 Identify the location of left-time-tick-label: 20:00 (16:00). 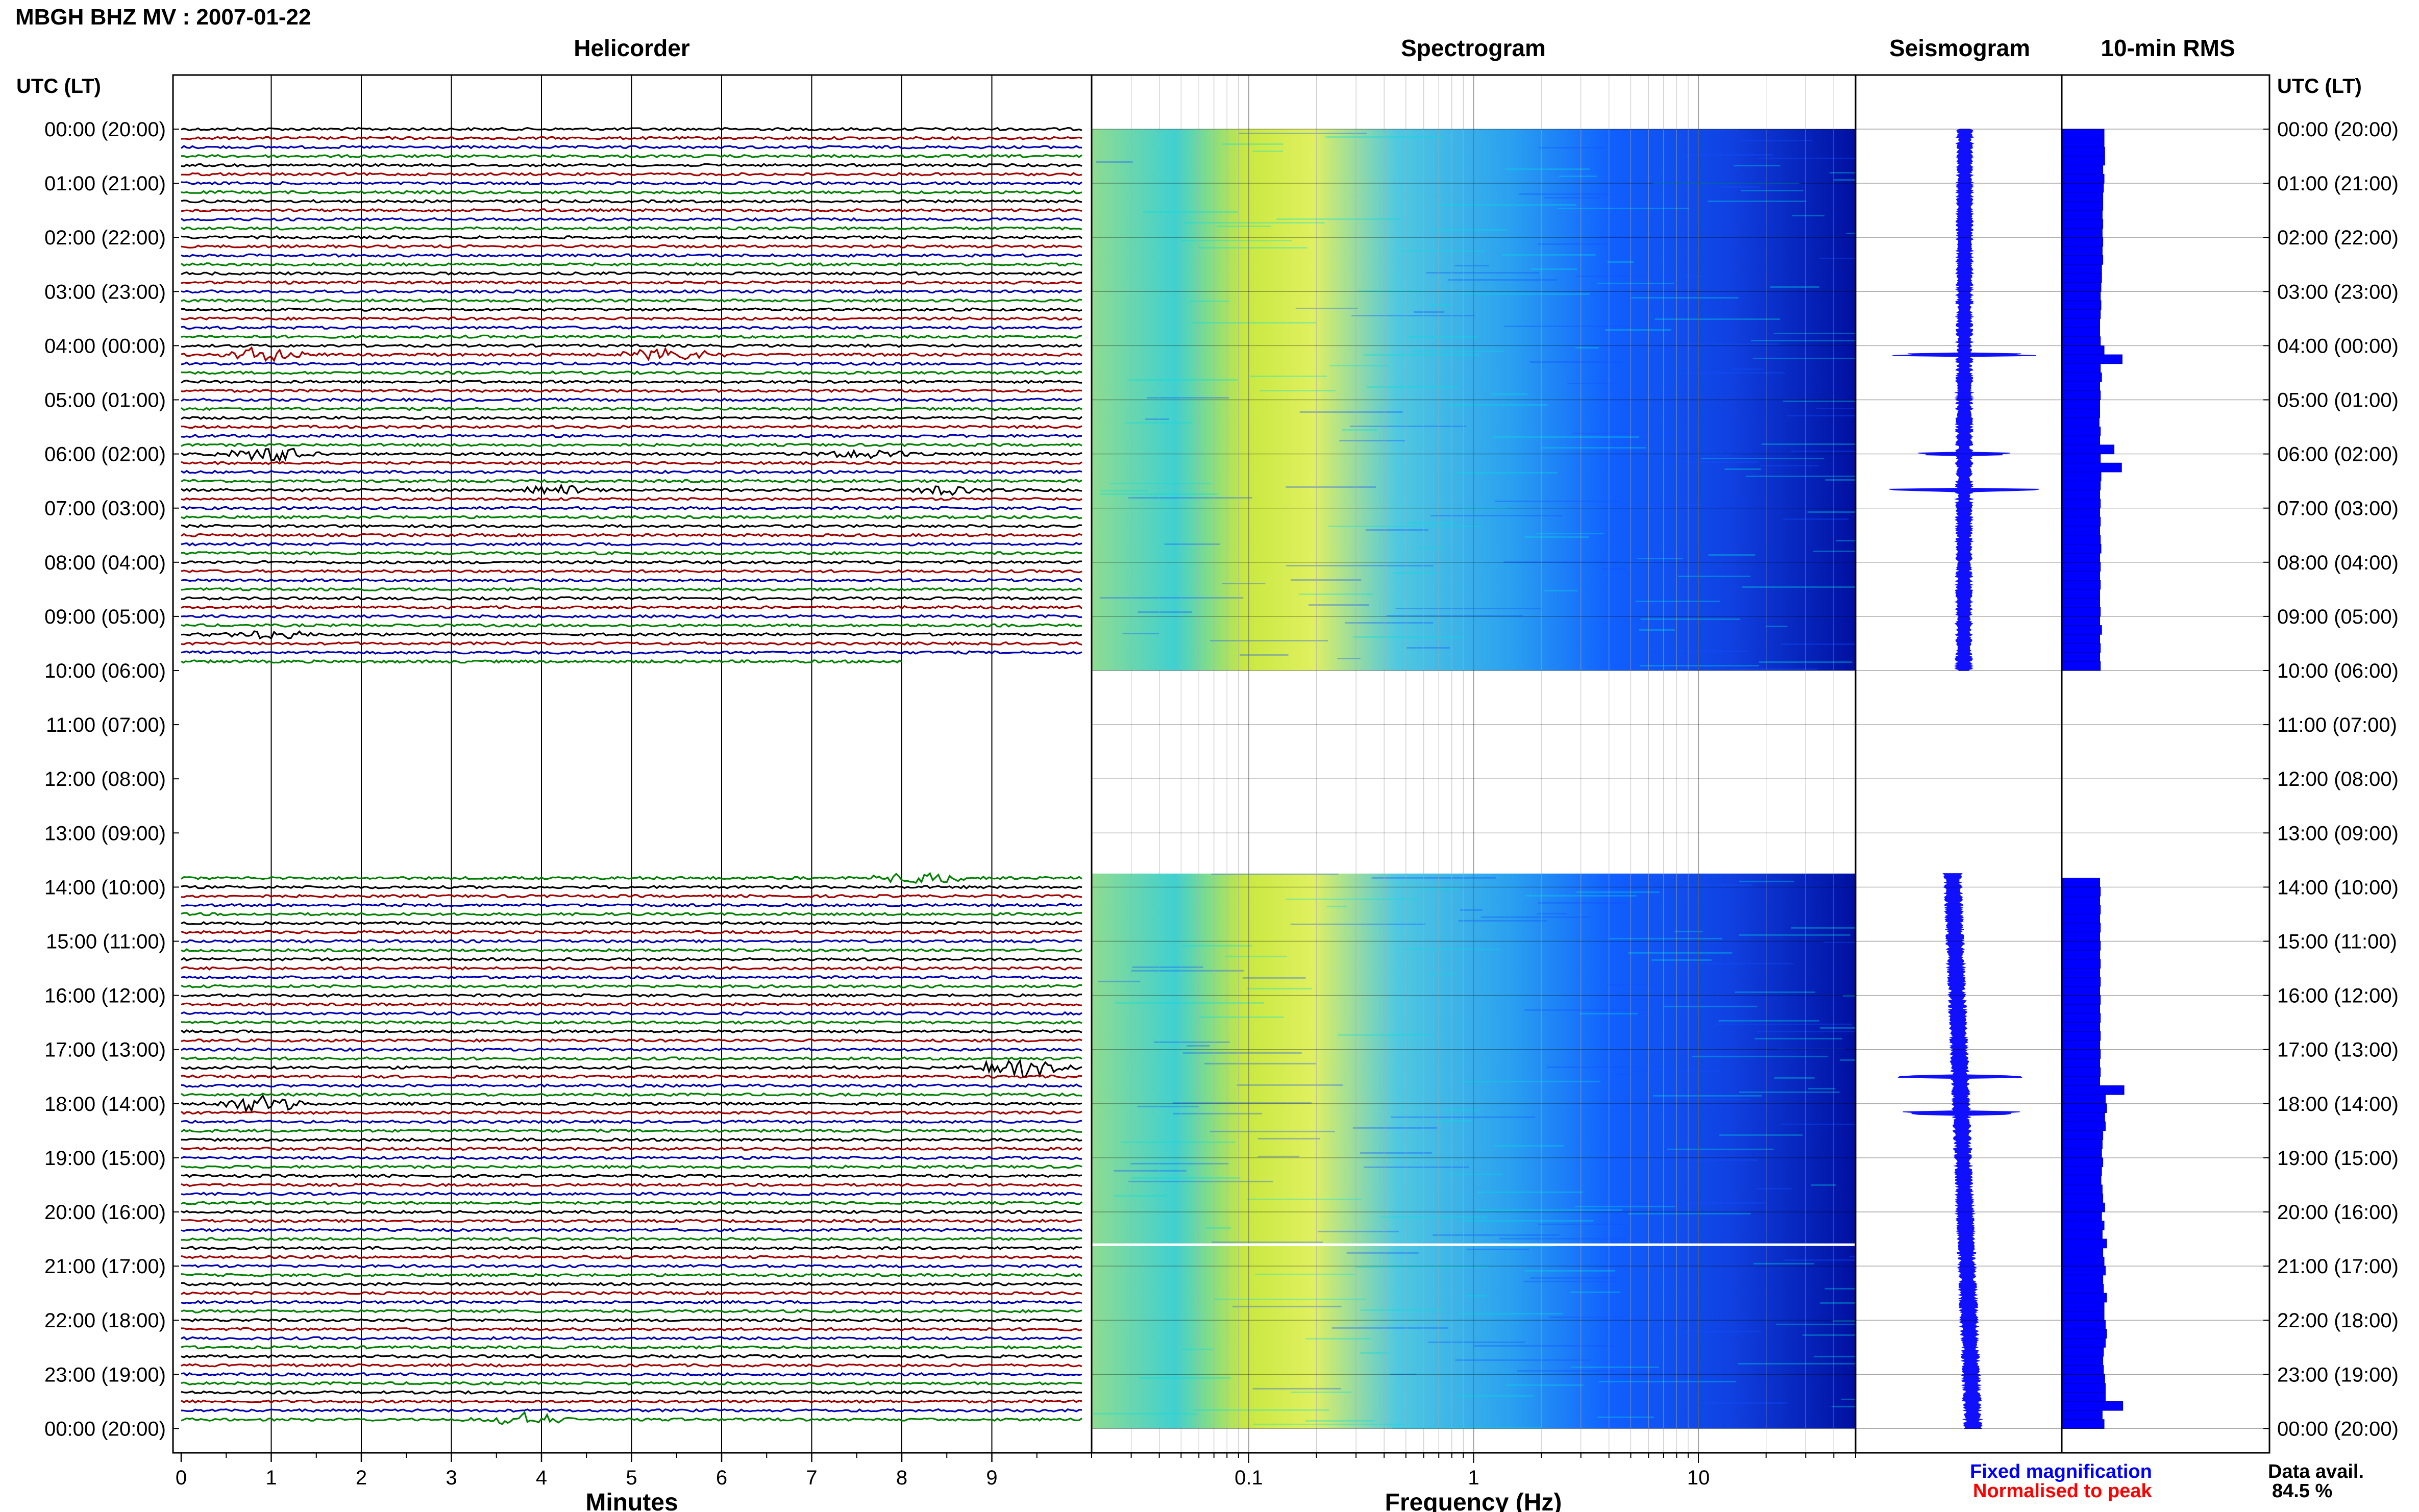
(105, 1212).